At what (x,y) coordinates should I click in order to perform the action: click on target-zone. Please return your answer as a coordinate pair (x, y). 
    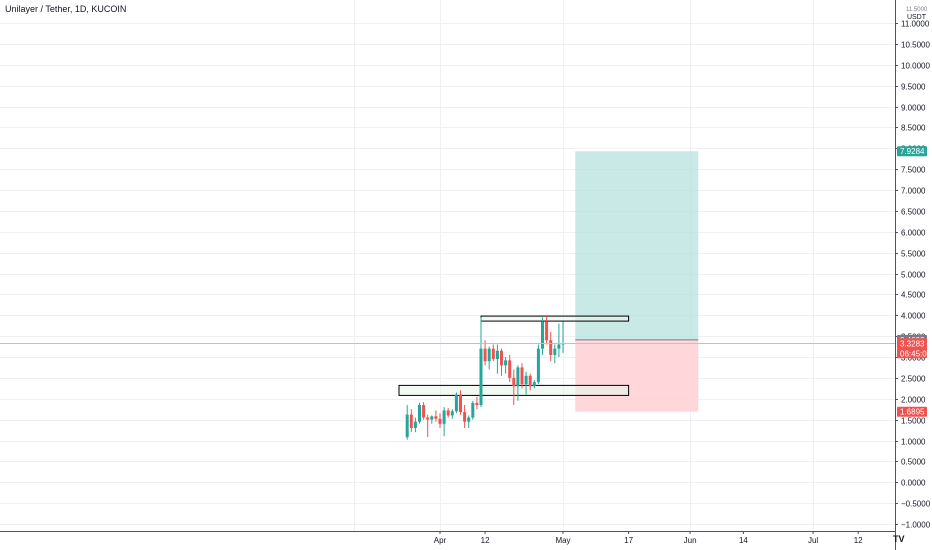
    Looking at the image, I should click on (637, 245).